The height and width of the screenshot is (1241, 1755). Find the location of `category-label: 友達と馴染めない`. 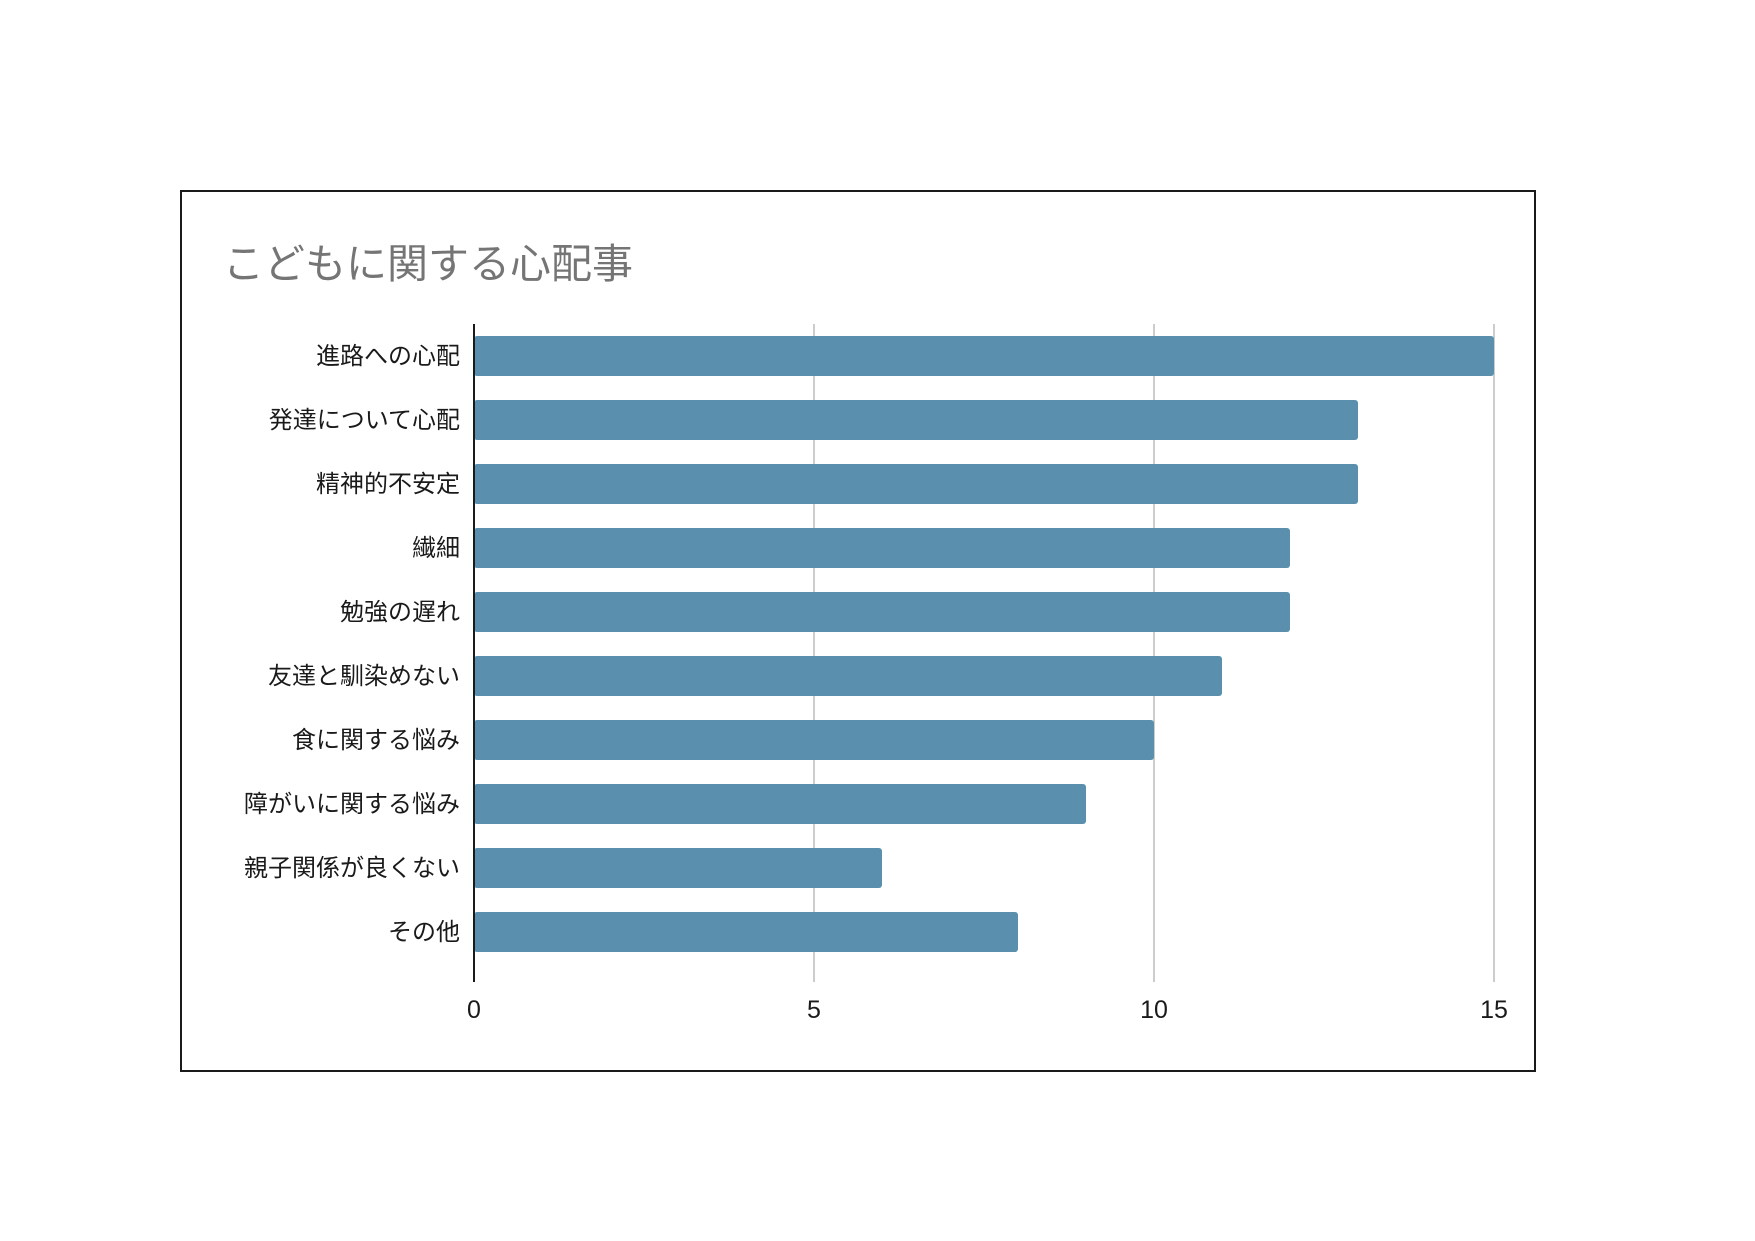

category-label: 友達と馴染めない is located at coordinates (364, 676).